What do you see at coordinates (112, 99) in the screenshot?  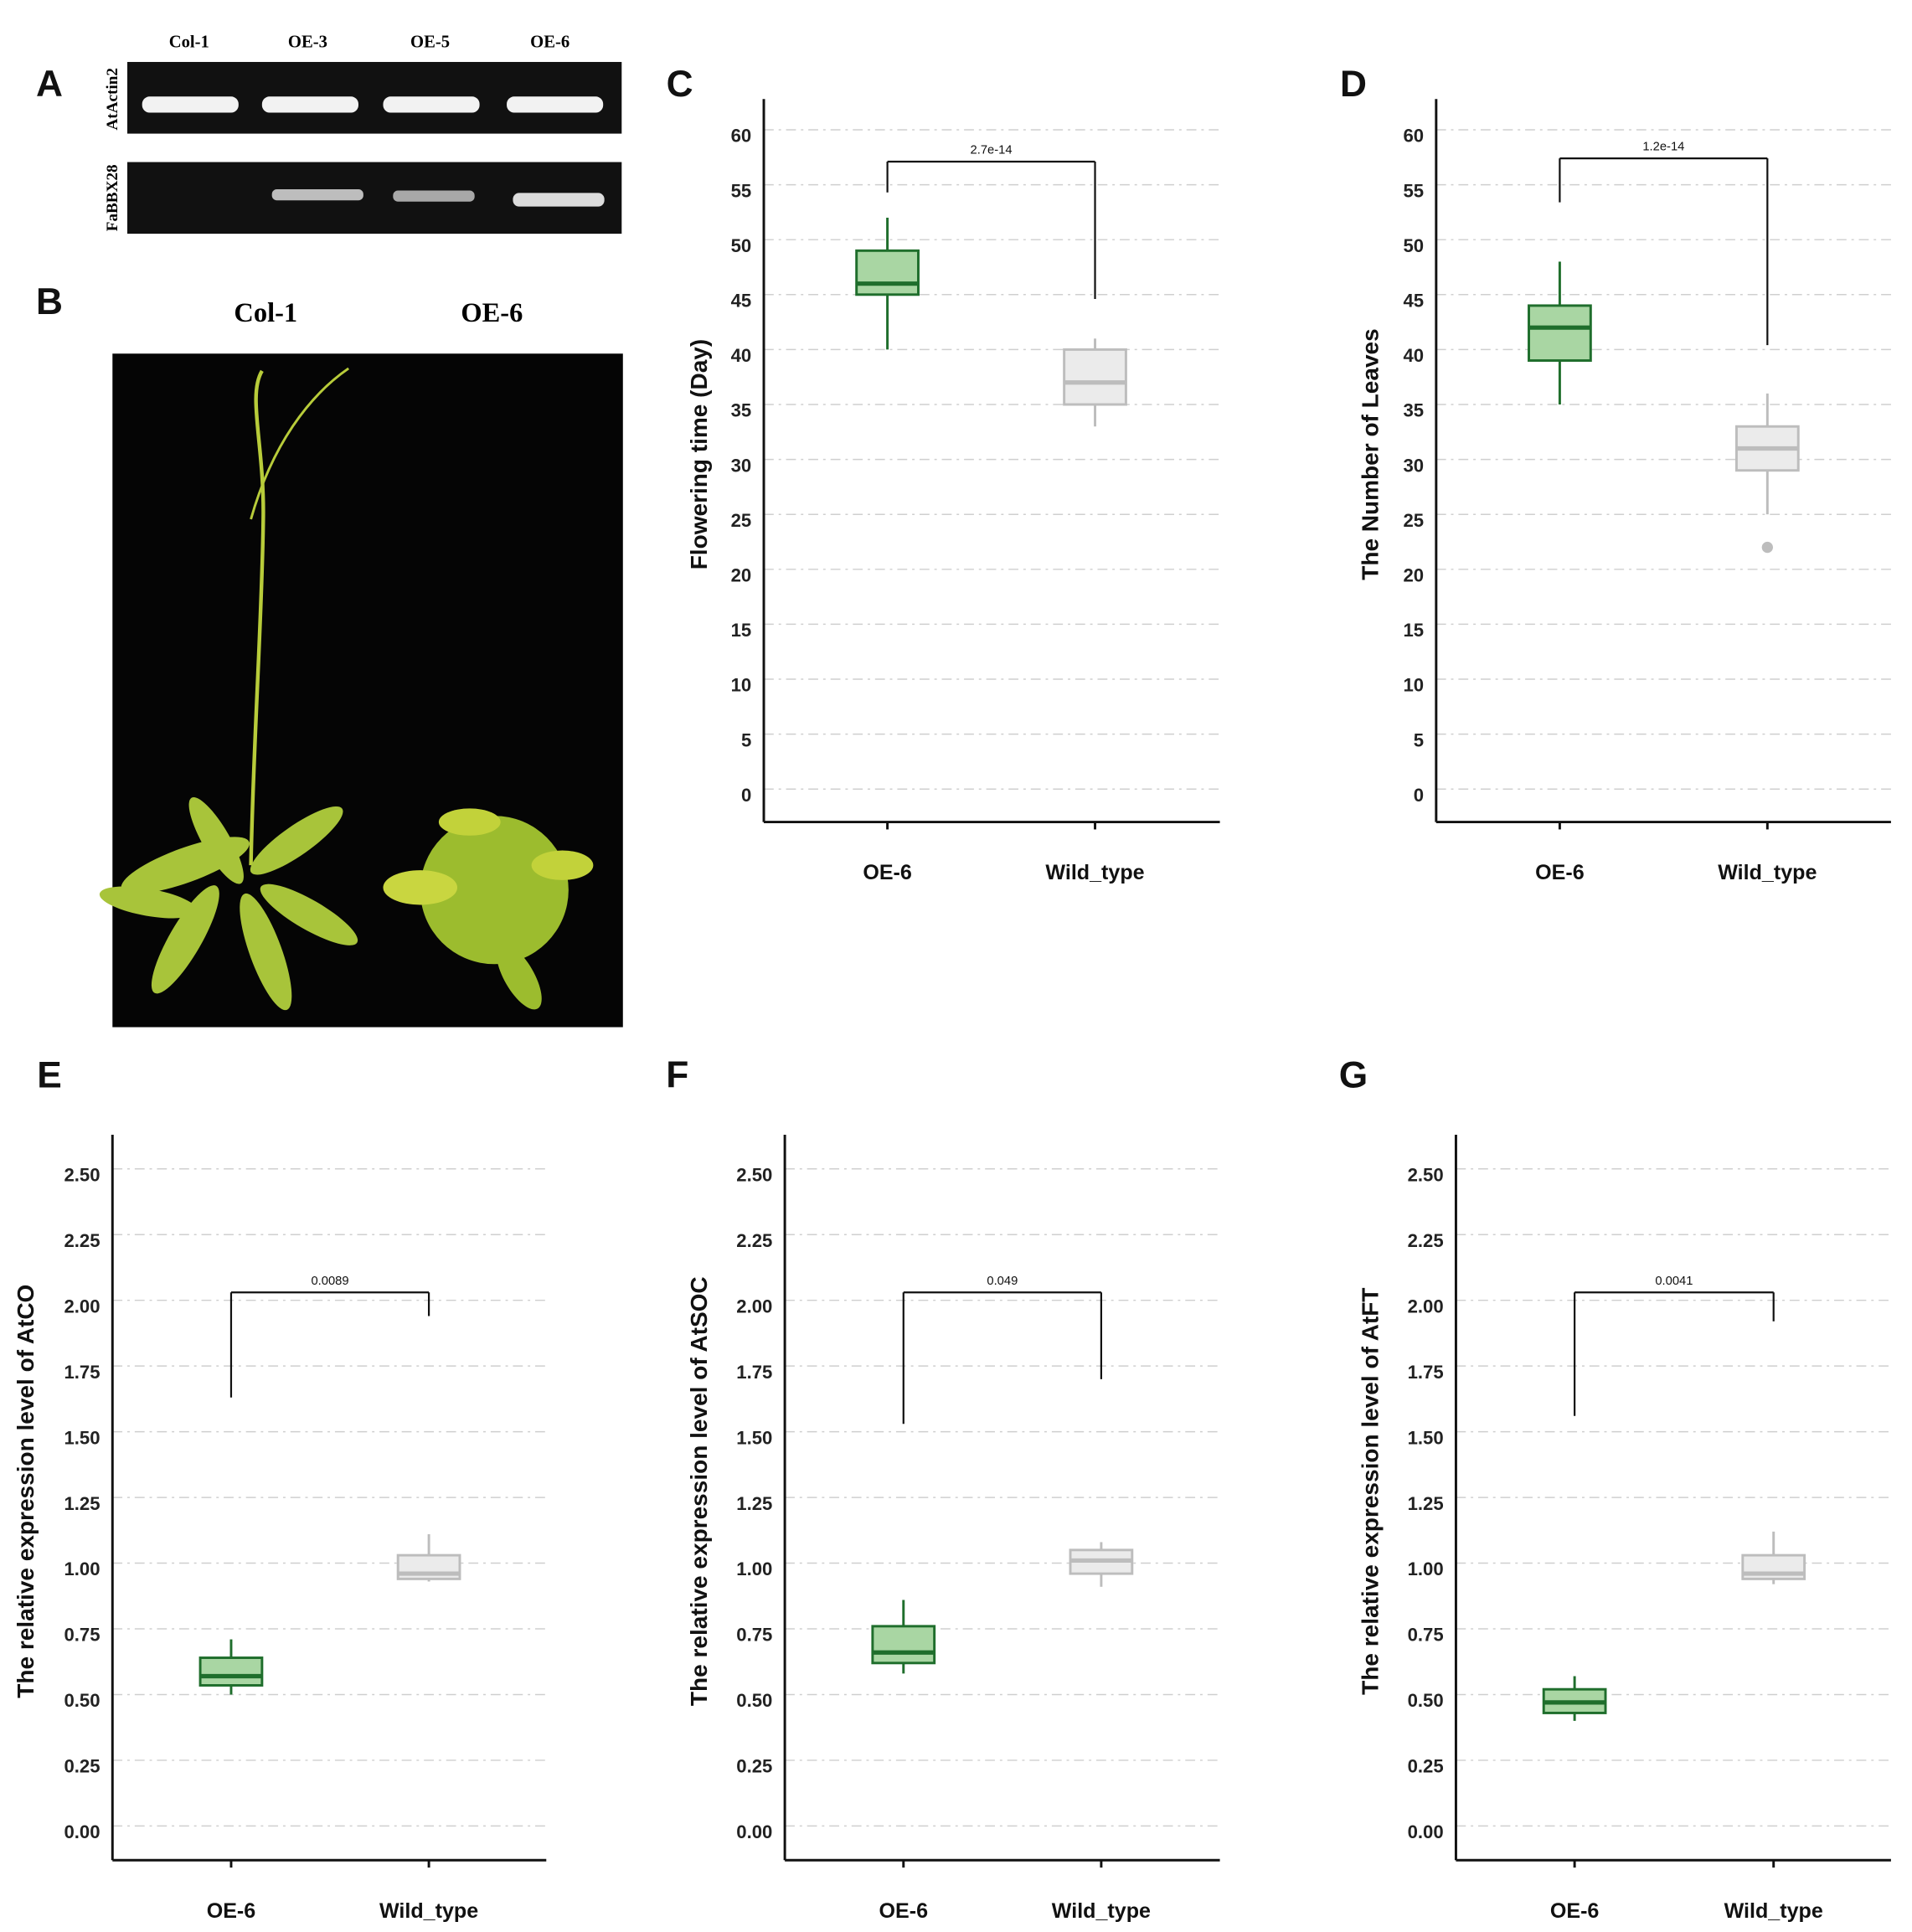 I see `gene-label: AtActin2` at bounding box center [112, 99].